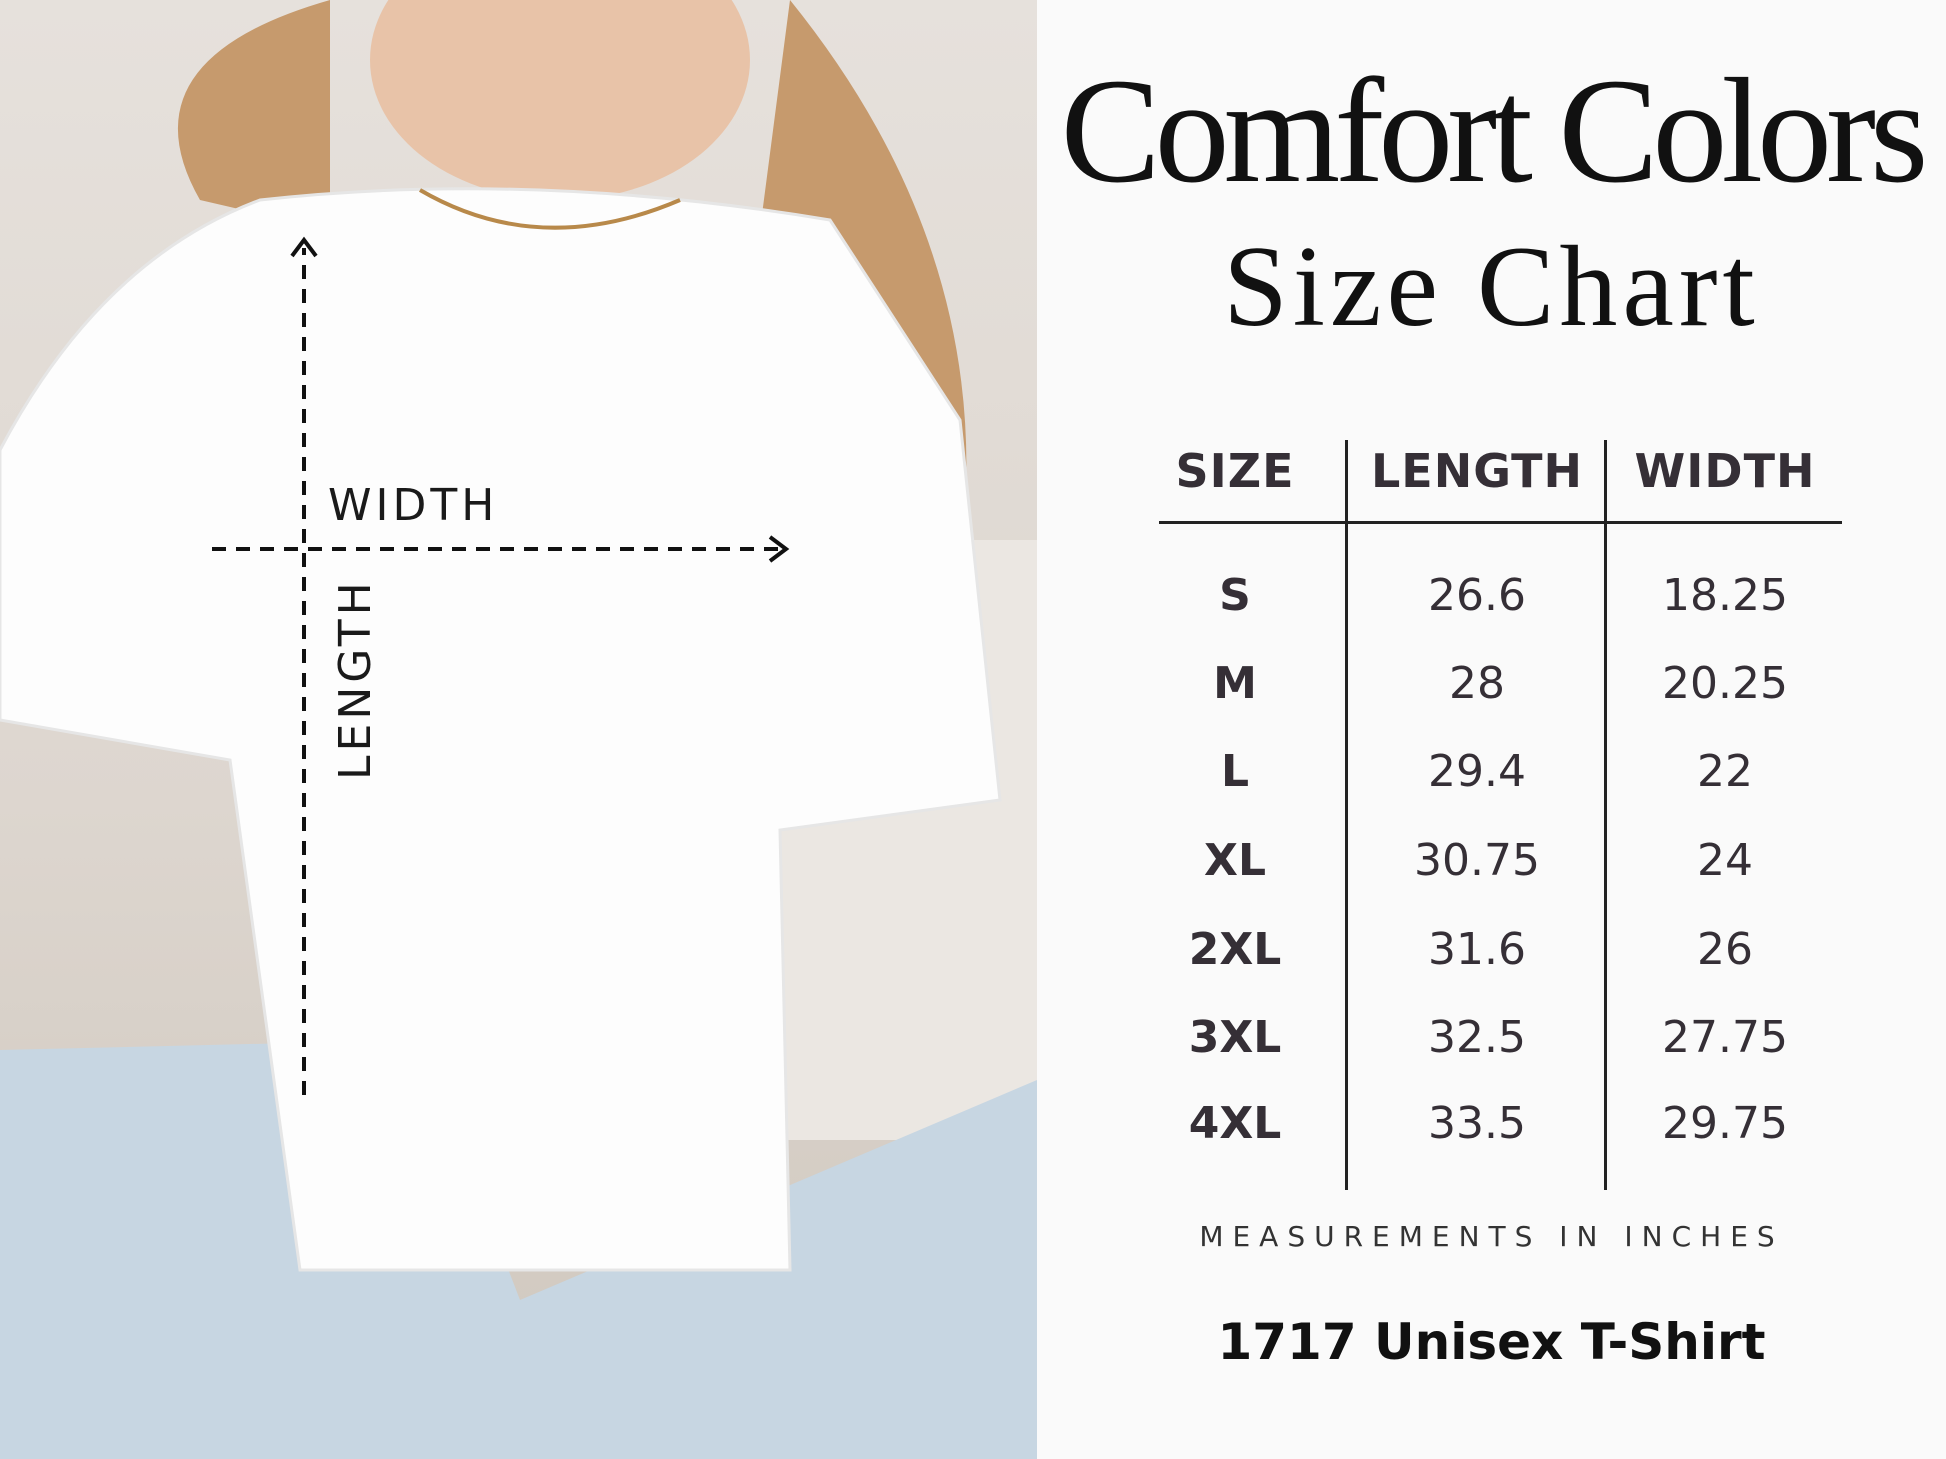  I want to click on table-cell-width: 18.25, so click(1725, 595).